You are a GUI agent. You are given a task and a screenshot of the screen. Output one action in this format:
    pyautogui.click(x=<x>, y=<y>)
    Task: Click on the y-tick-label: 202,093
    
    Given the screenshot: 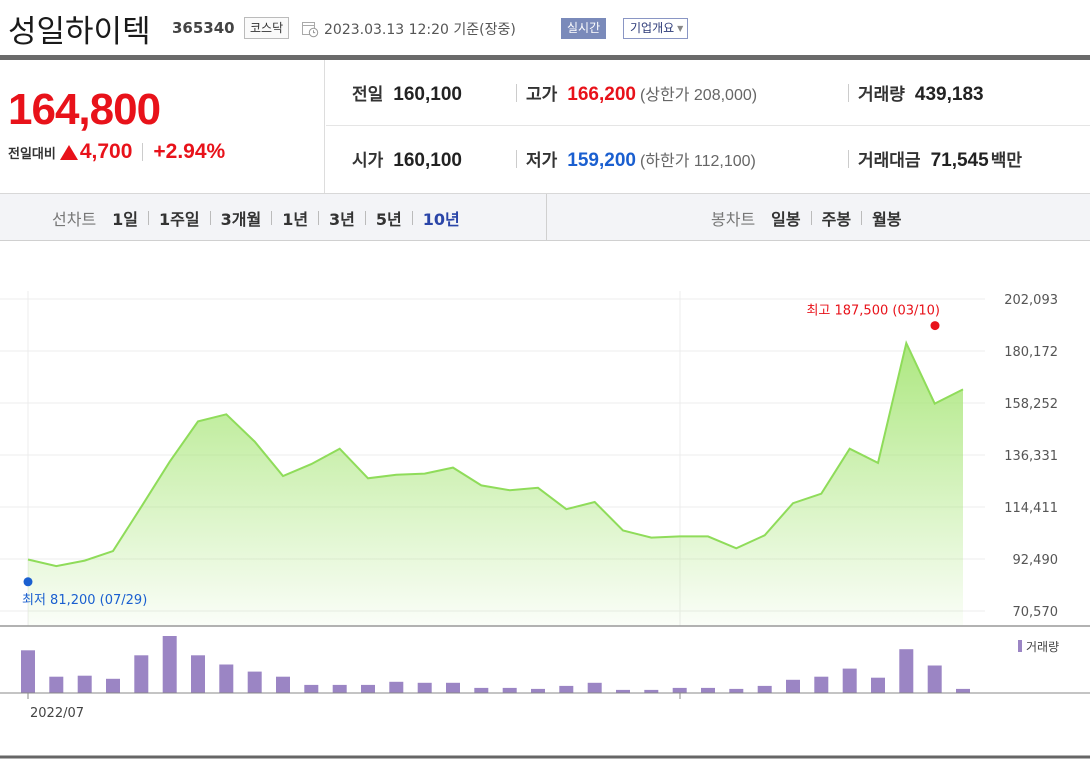 What is the action you would take?
    pyautogui.click(x=1031, y=300)
    